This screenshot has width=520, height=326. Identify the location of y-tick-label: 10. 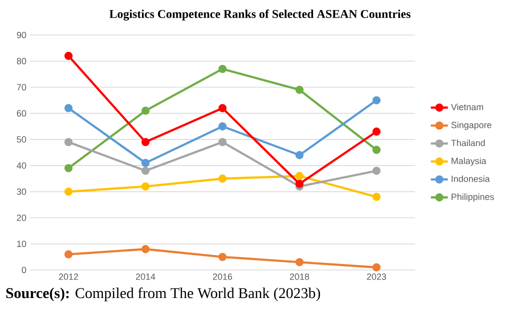
(21, 244).